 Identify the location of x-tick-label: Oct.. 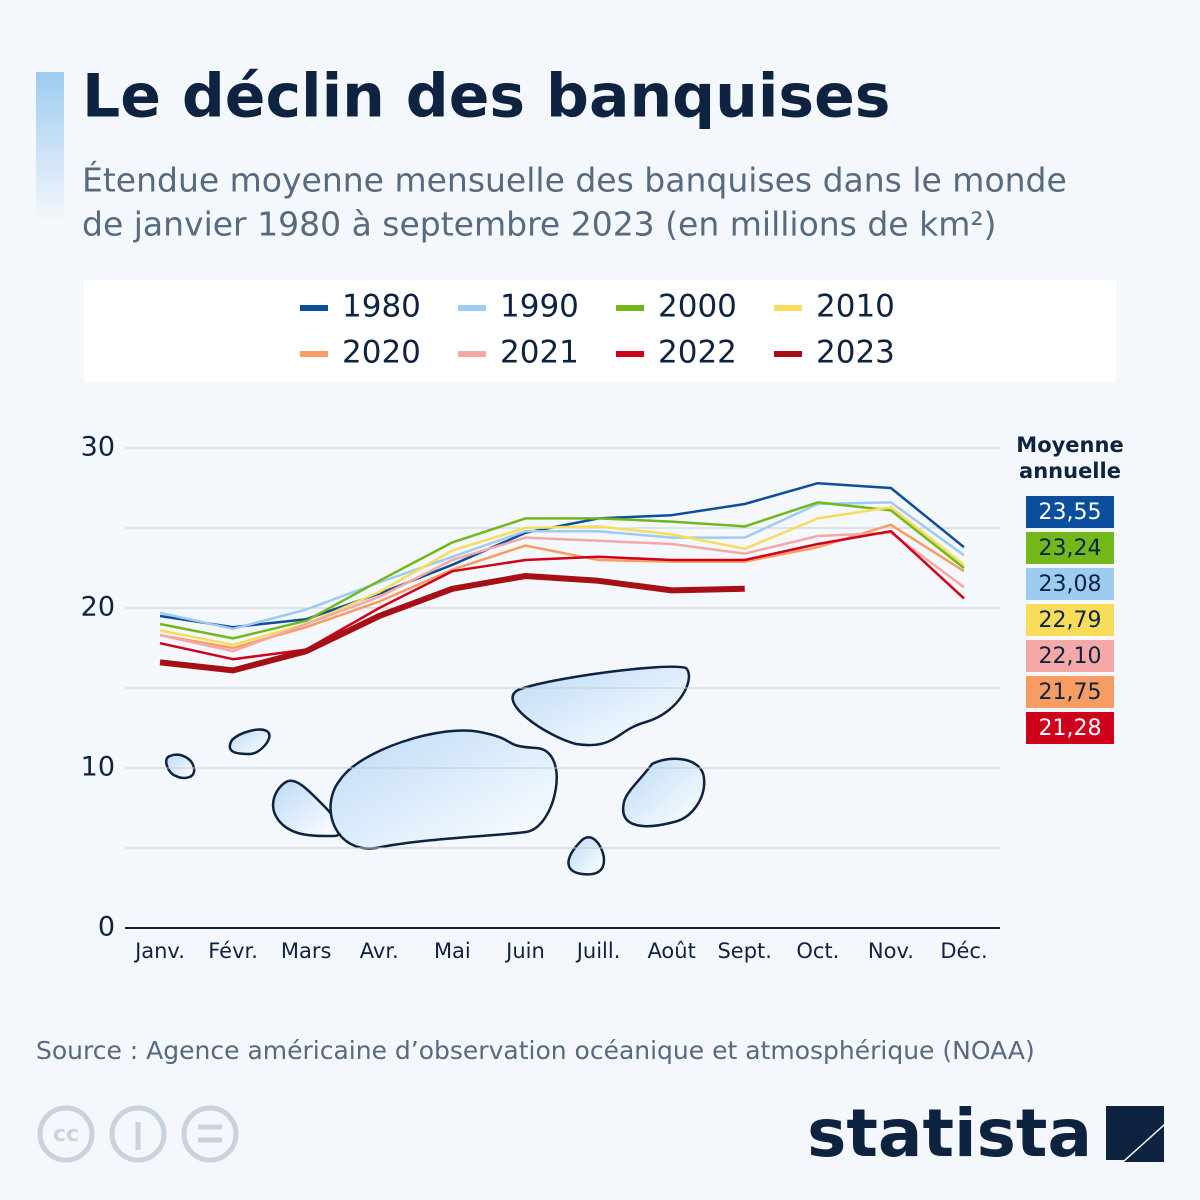
(817, 951).